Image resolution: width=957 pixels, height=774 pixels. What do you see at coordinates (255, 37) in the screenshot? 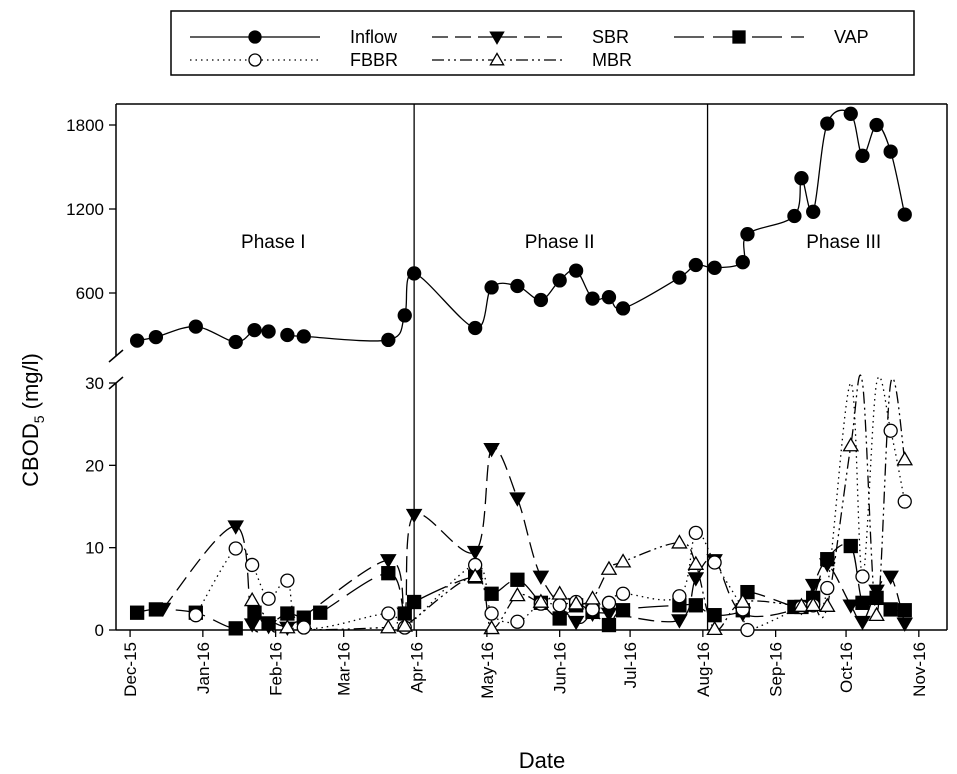
I see `legend-marker-inflow` at bounding box center [255, 37].